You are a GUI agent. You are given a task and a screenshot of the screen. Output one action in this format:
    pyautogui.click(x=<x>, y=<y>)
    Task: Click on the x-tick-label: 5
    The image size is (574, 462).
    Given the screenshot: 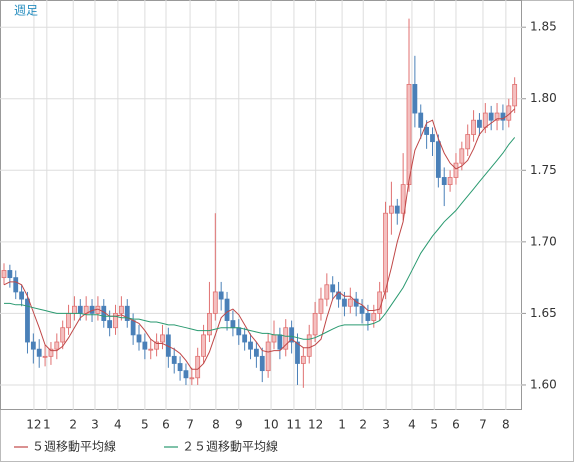 What is the action you would take?
    pyautogui.click(x=145, y=425)
    